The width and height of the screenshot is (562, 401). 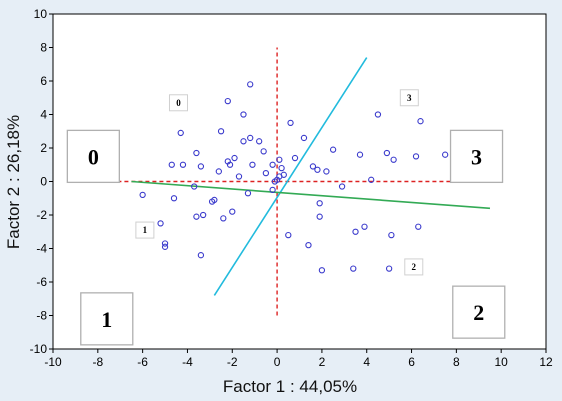 What do you see at coordinates (41, 14) in the screenshot?
I see `y-tick-label: 10` at bounding box center [41, 14].